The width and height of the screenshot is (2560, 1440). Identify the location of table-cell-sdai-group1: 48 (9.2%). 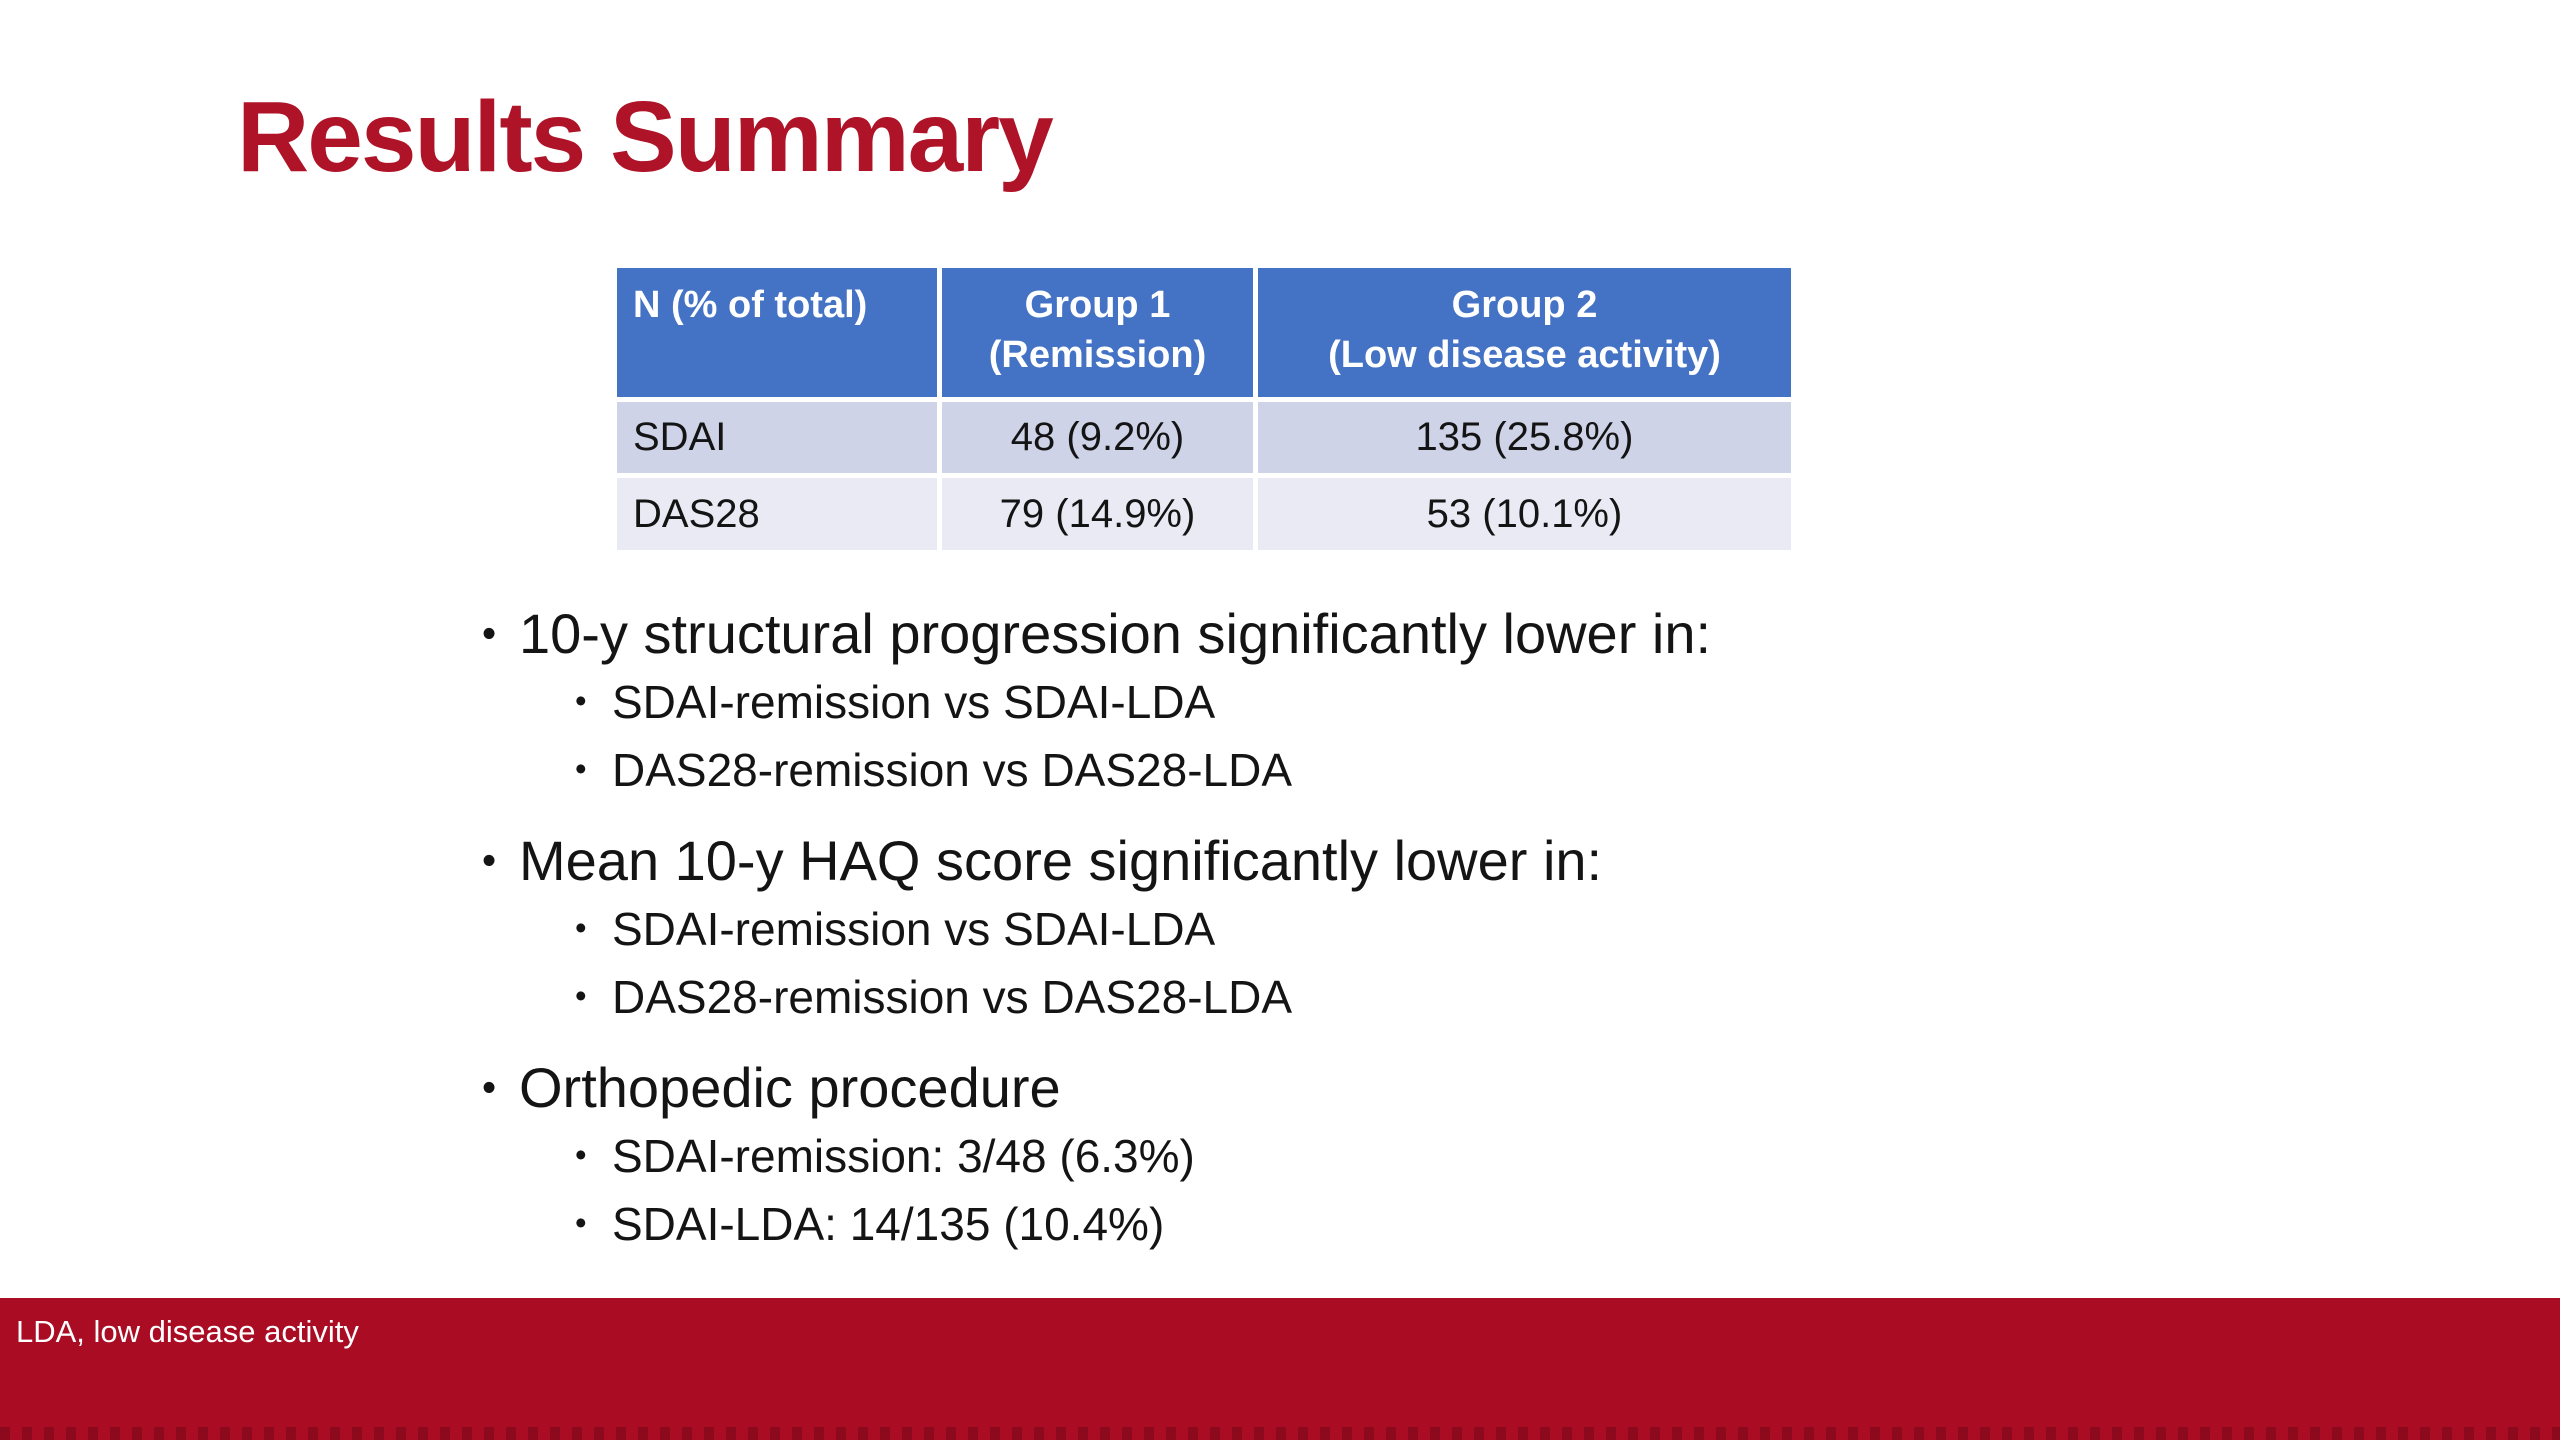
(1097, 437).